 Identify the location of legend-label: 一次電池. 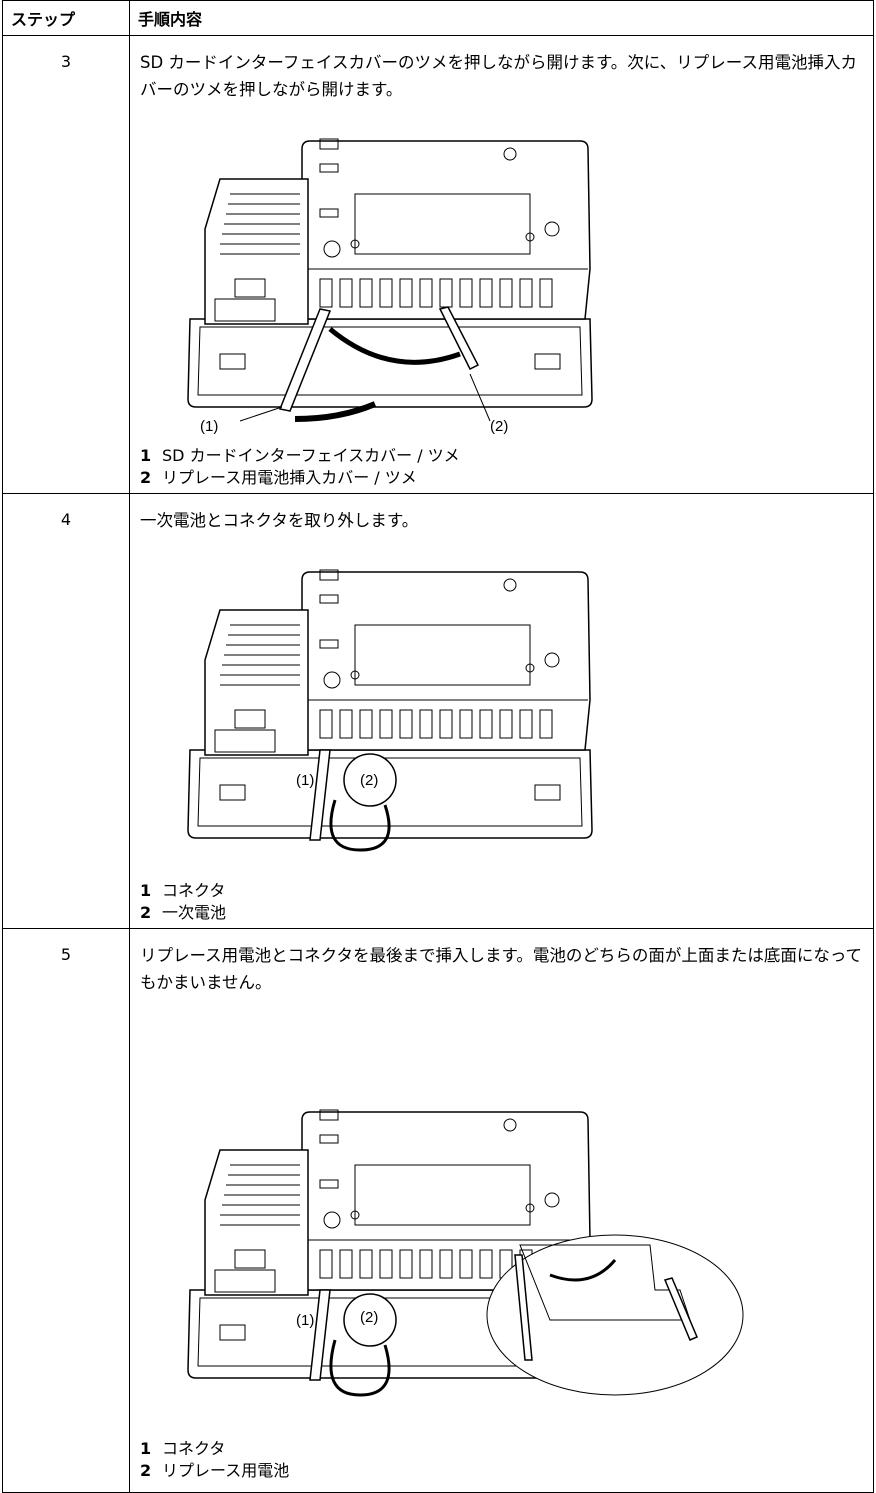
(194, 912).